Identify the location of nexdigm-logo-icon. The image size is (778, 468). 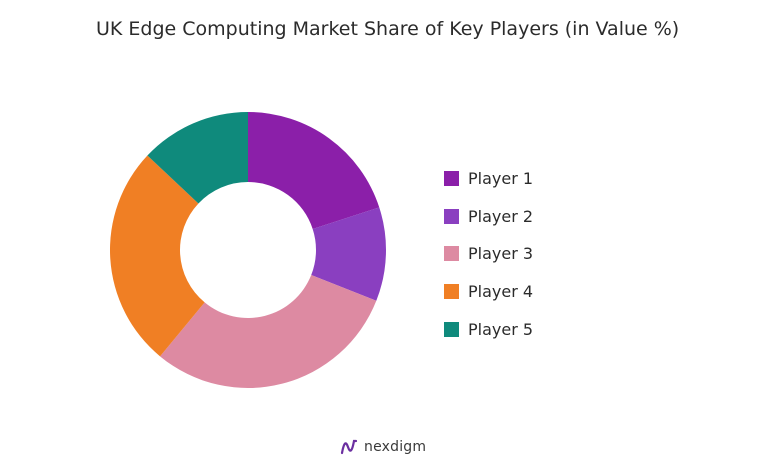
(349, 447).